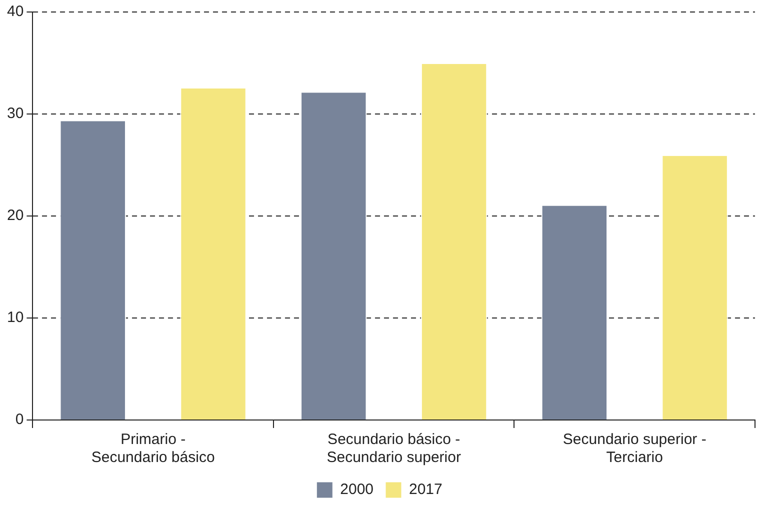 The width and height of the screenshot is (765, 512). I want to click on x-tick-label: Primario - Secundario básico, so click(153, 448).